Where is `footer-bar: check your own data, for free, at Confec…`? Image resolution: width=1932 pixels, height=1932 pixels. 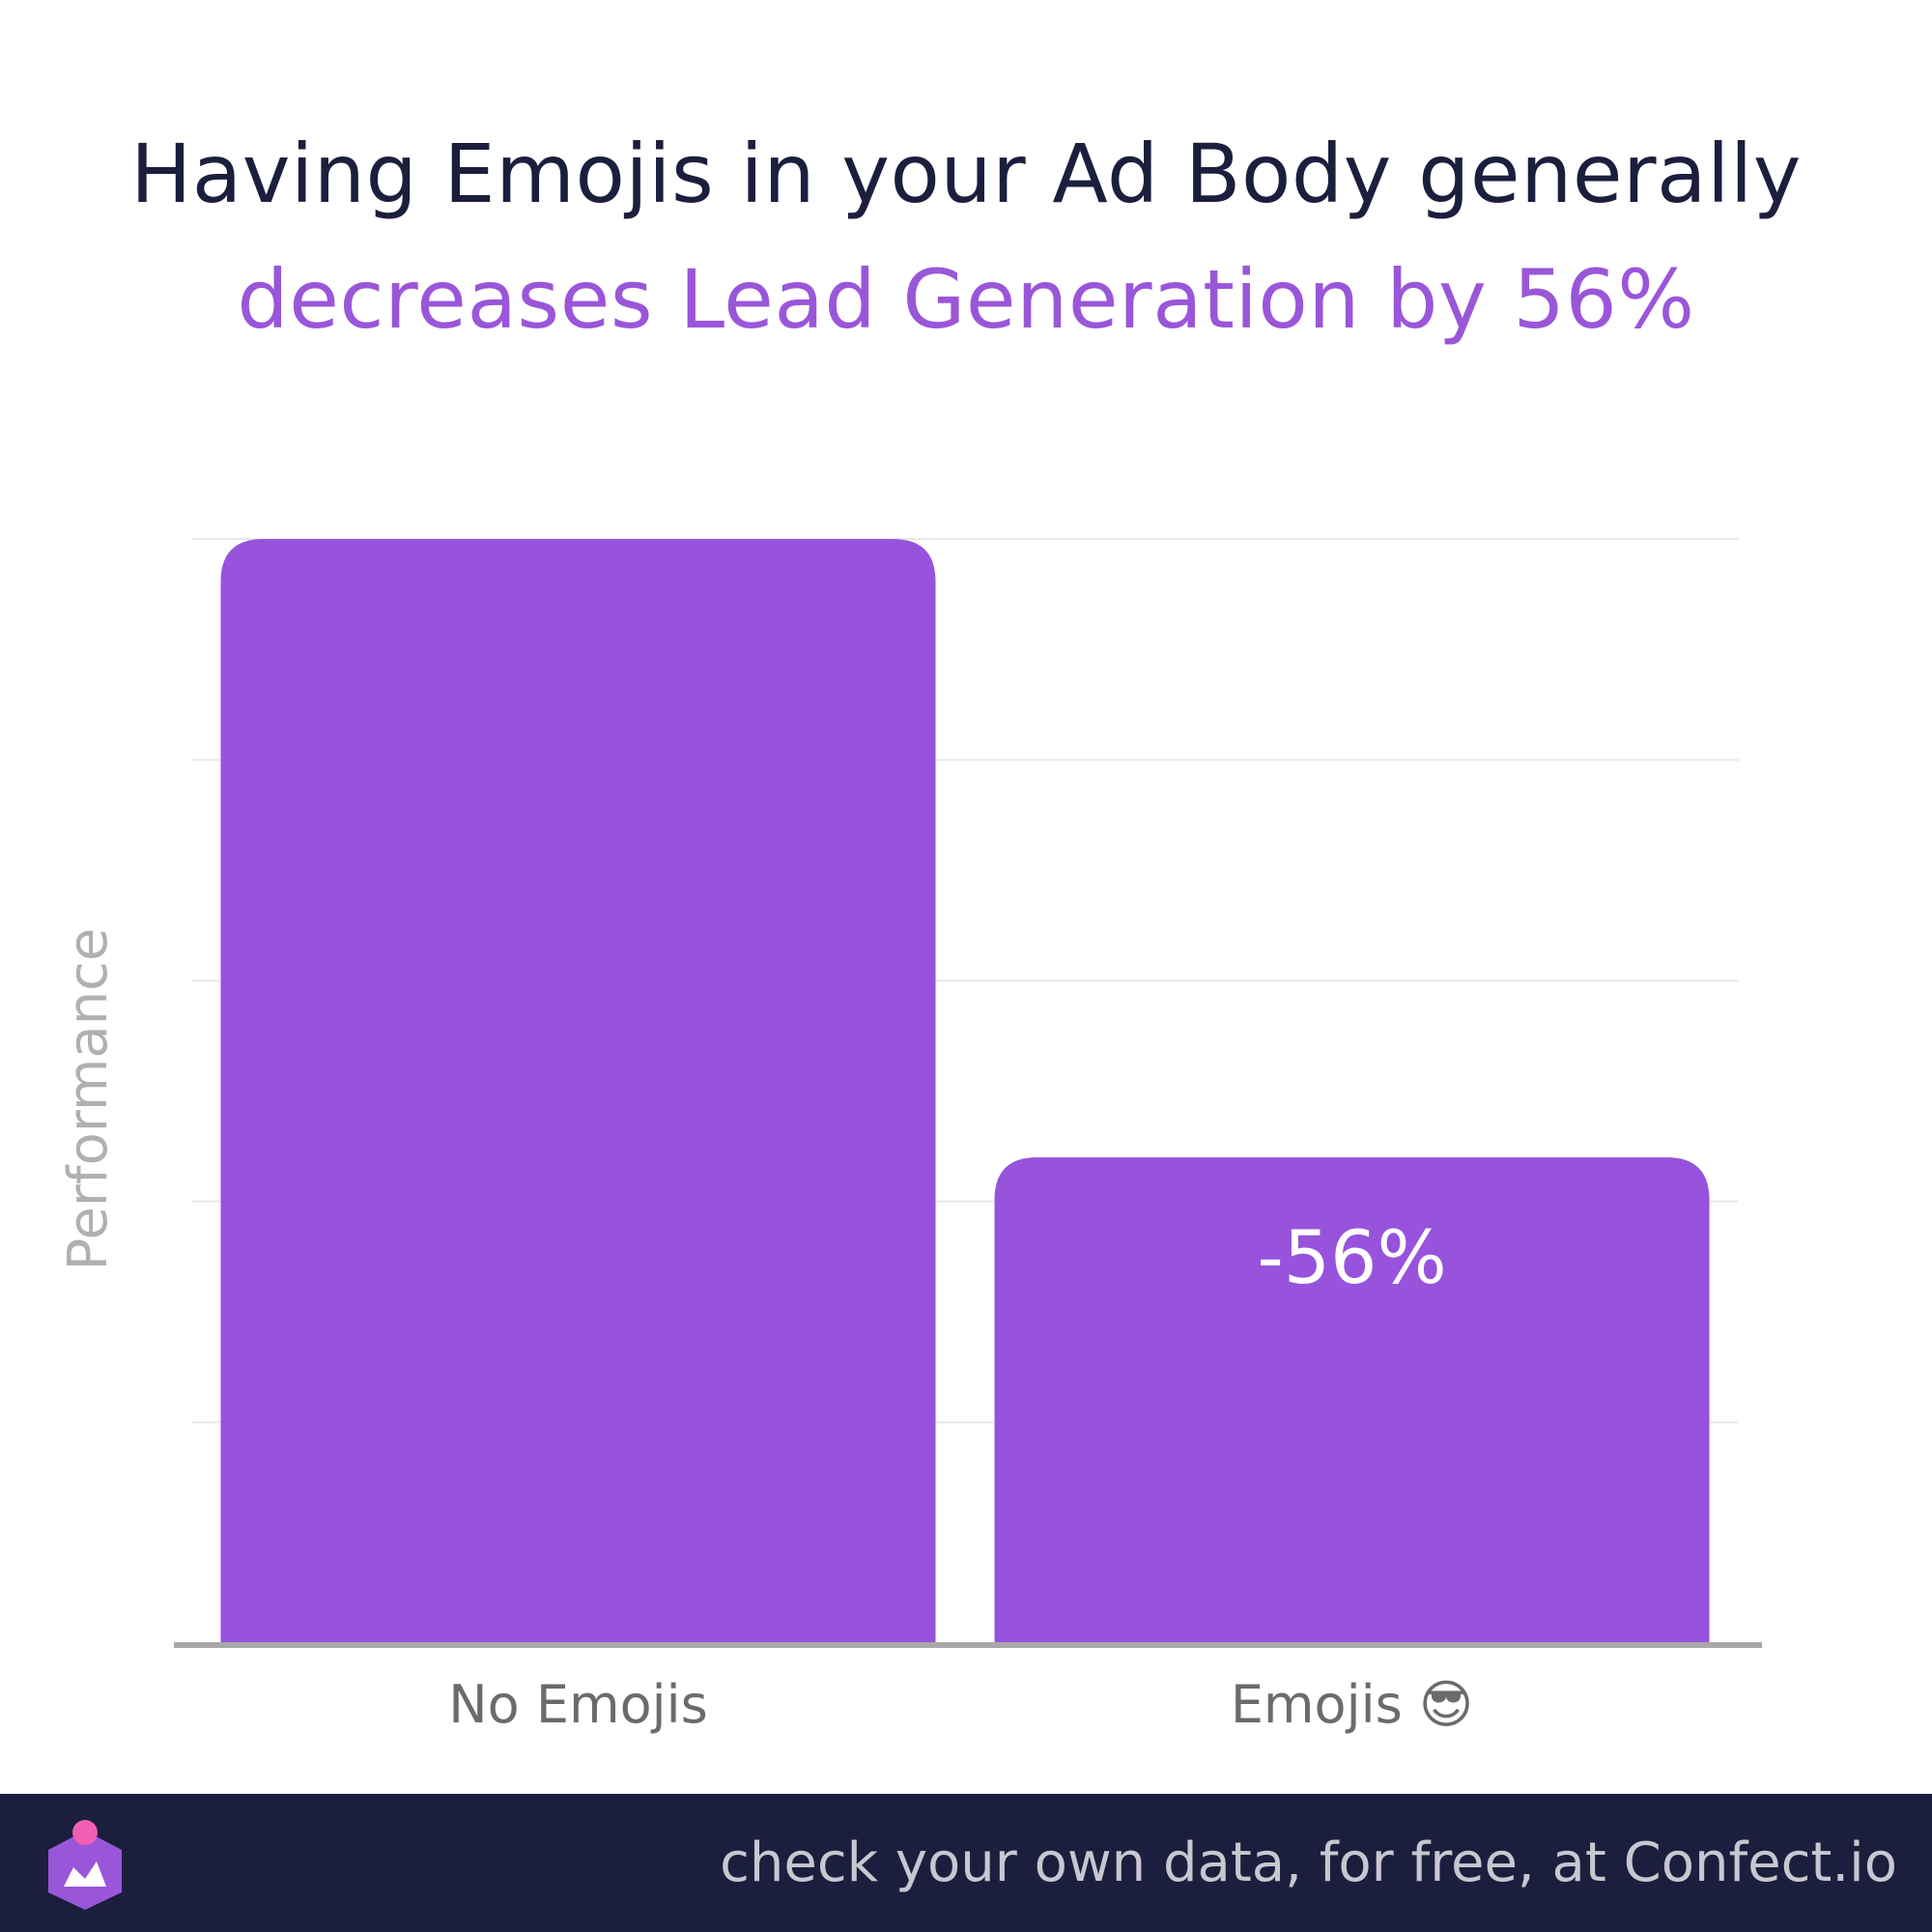 footer-bar: check your own data, for free, at Confec… is located at coordinates (966, 1863).